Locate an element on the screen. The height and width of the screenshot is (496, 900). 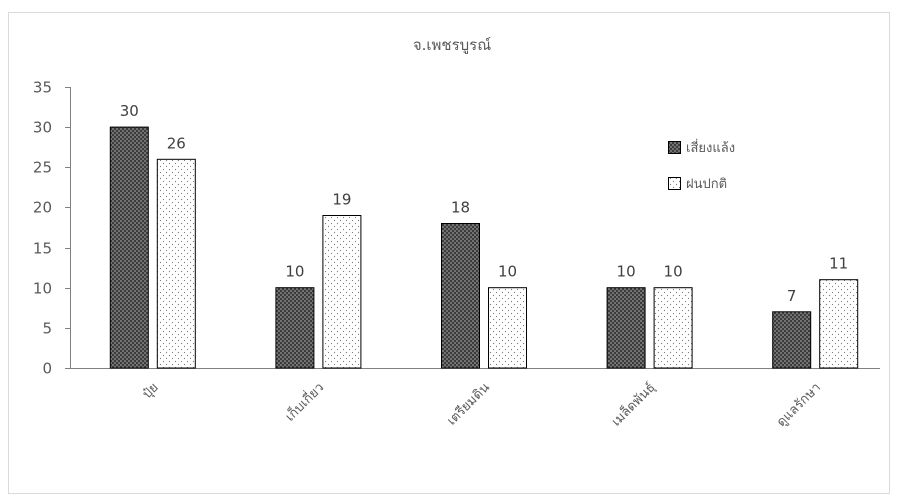
legend-label-normal-rain: ฝนปกติ is located at coordinates (706, 184).